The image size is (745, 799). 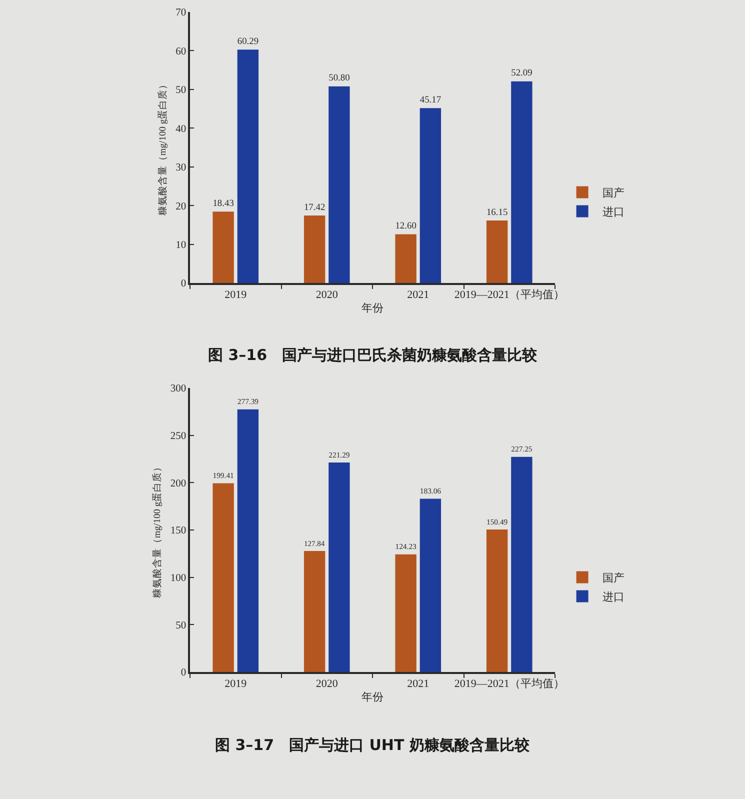 I want to click on y-tick-label: 100, so click(x=178, y=578).